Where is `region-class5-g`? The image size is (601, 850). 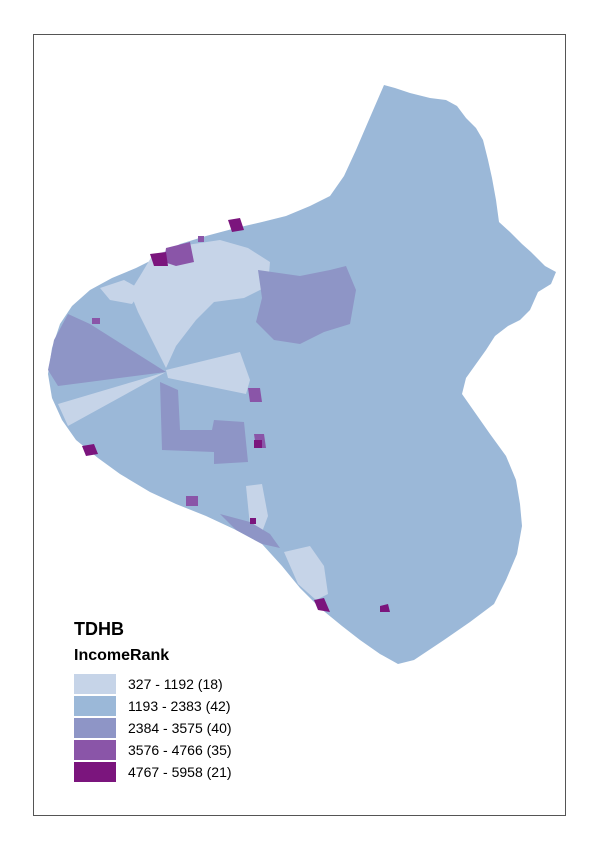 region-class5-g is located at coordinates (253, 521).